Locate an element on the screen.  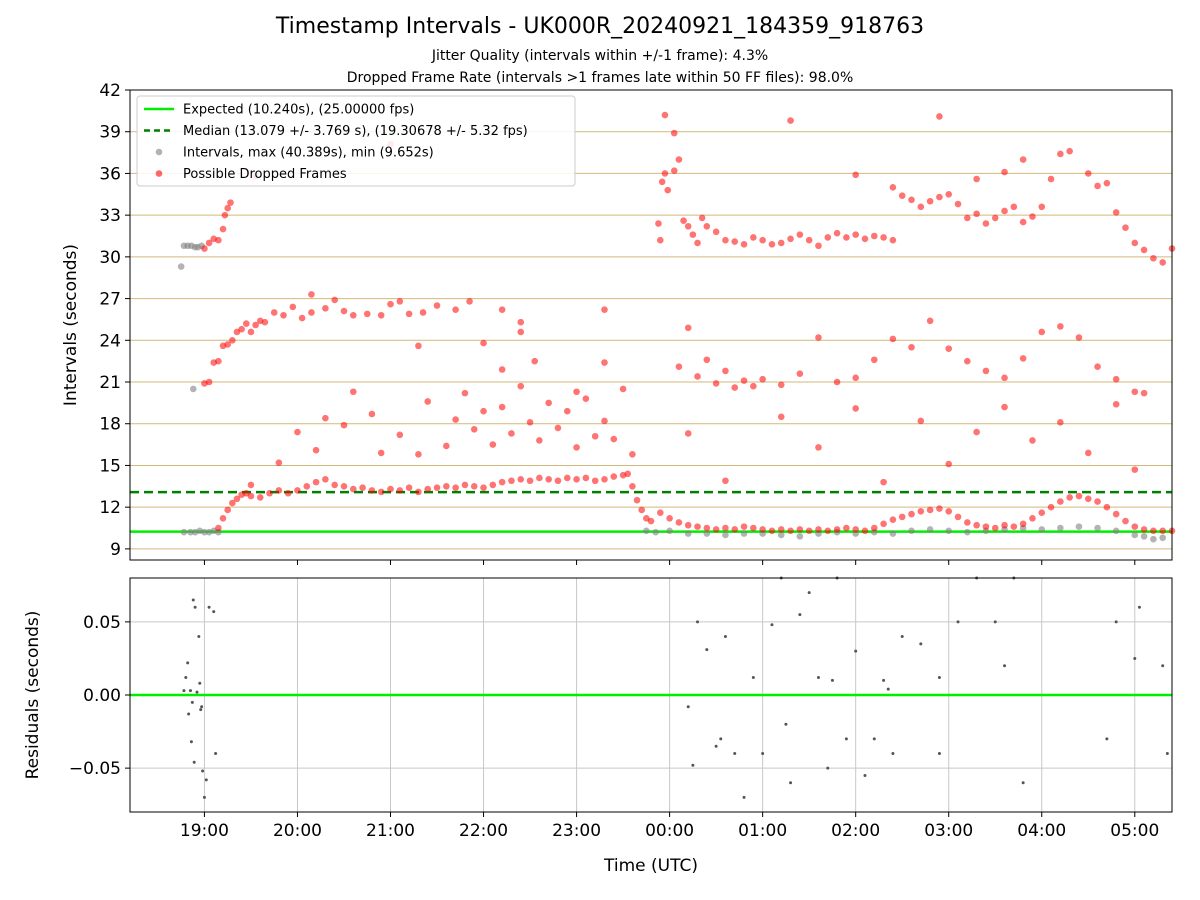
legend-label: Intervals, max (40.389s), min (9.652s) is located at coordinates (308, 153).